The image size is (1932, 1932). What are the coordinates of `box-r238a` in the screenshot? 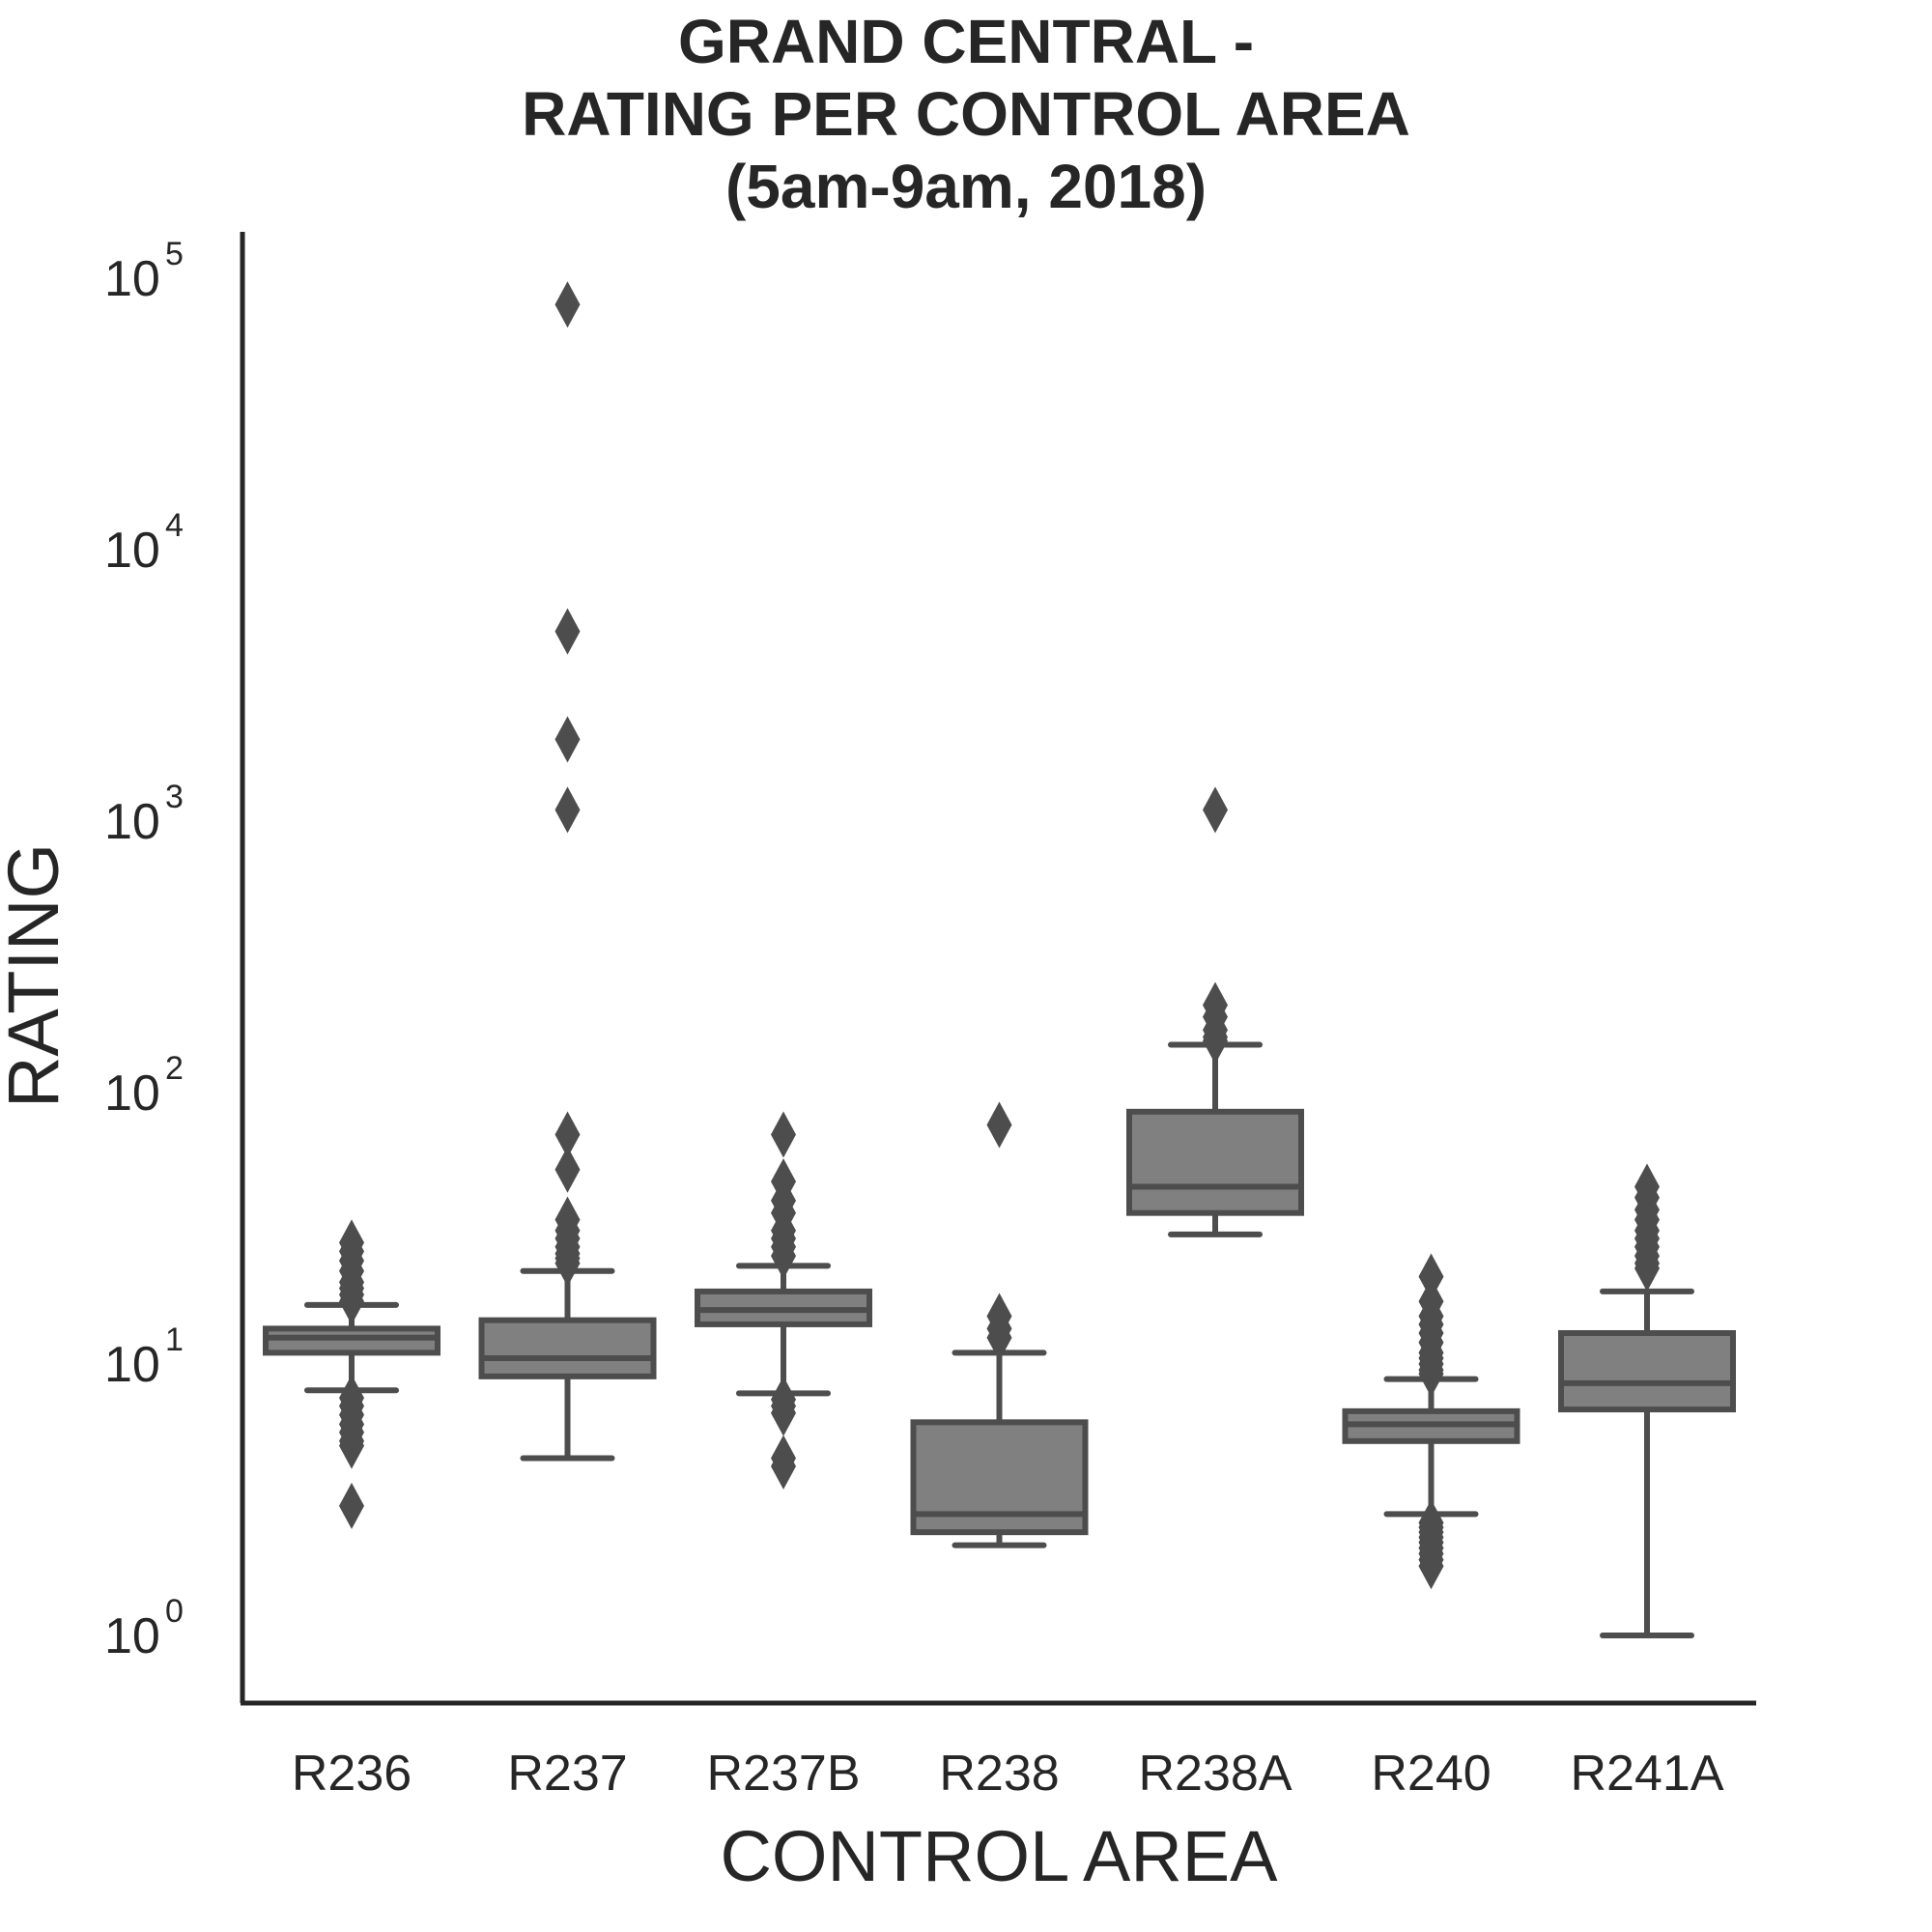 It's located at (1215, 1011).